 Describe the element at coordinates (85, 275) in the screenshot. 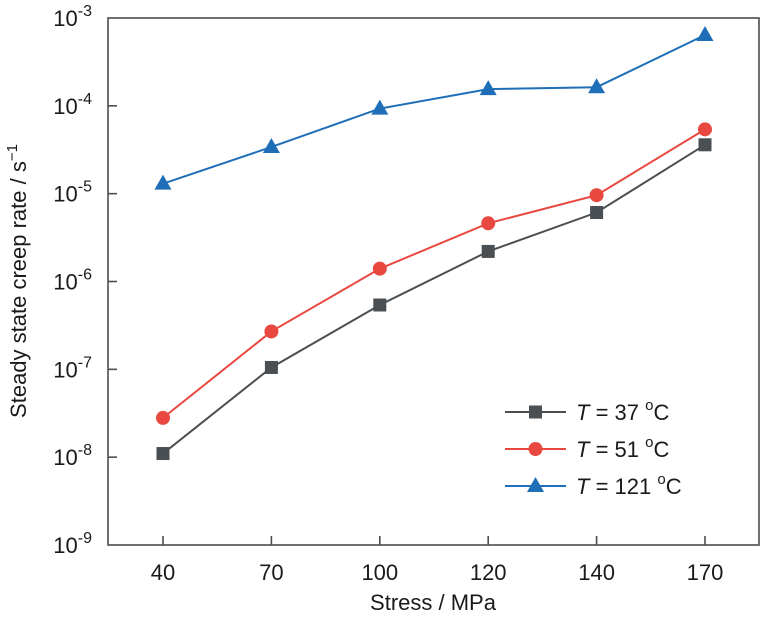

I see `y-tick-exponent: -6` at that location.